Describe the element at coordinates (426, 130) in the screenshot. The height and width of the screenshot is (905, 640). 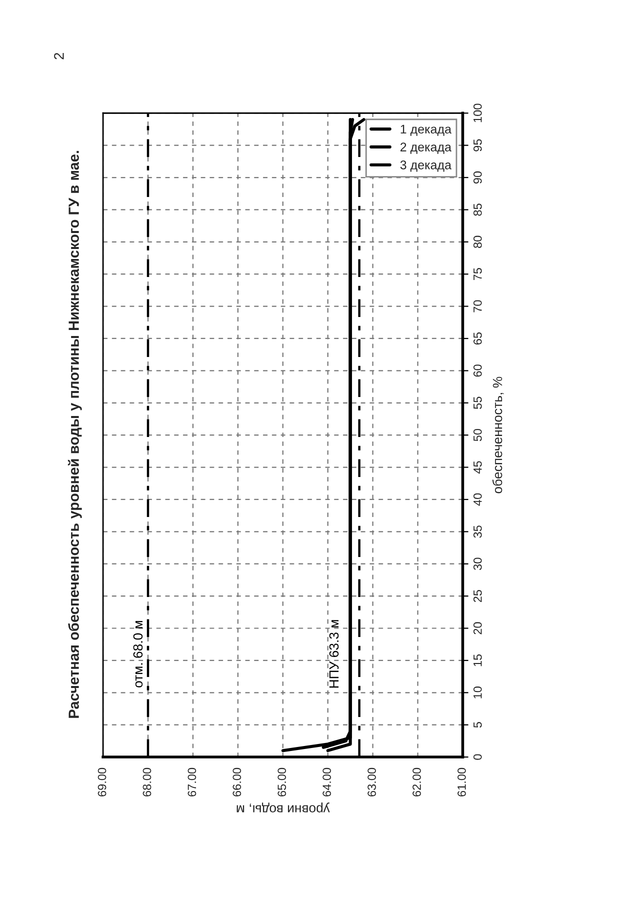
I see `legend-label: 1 декада` at that location.